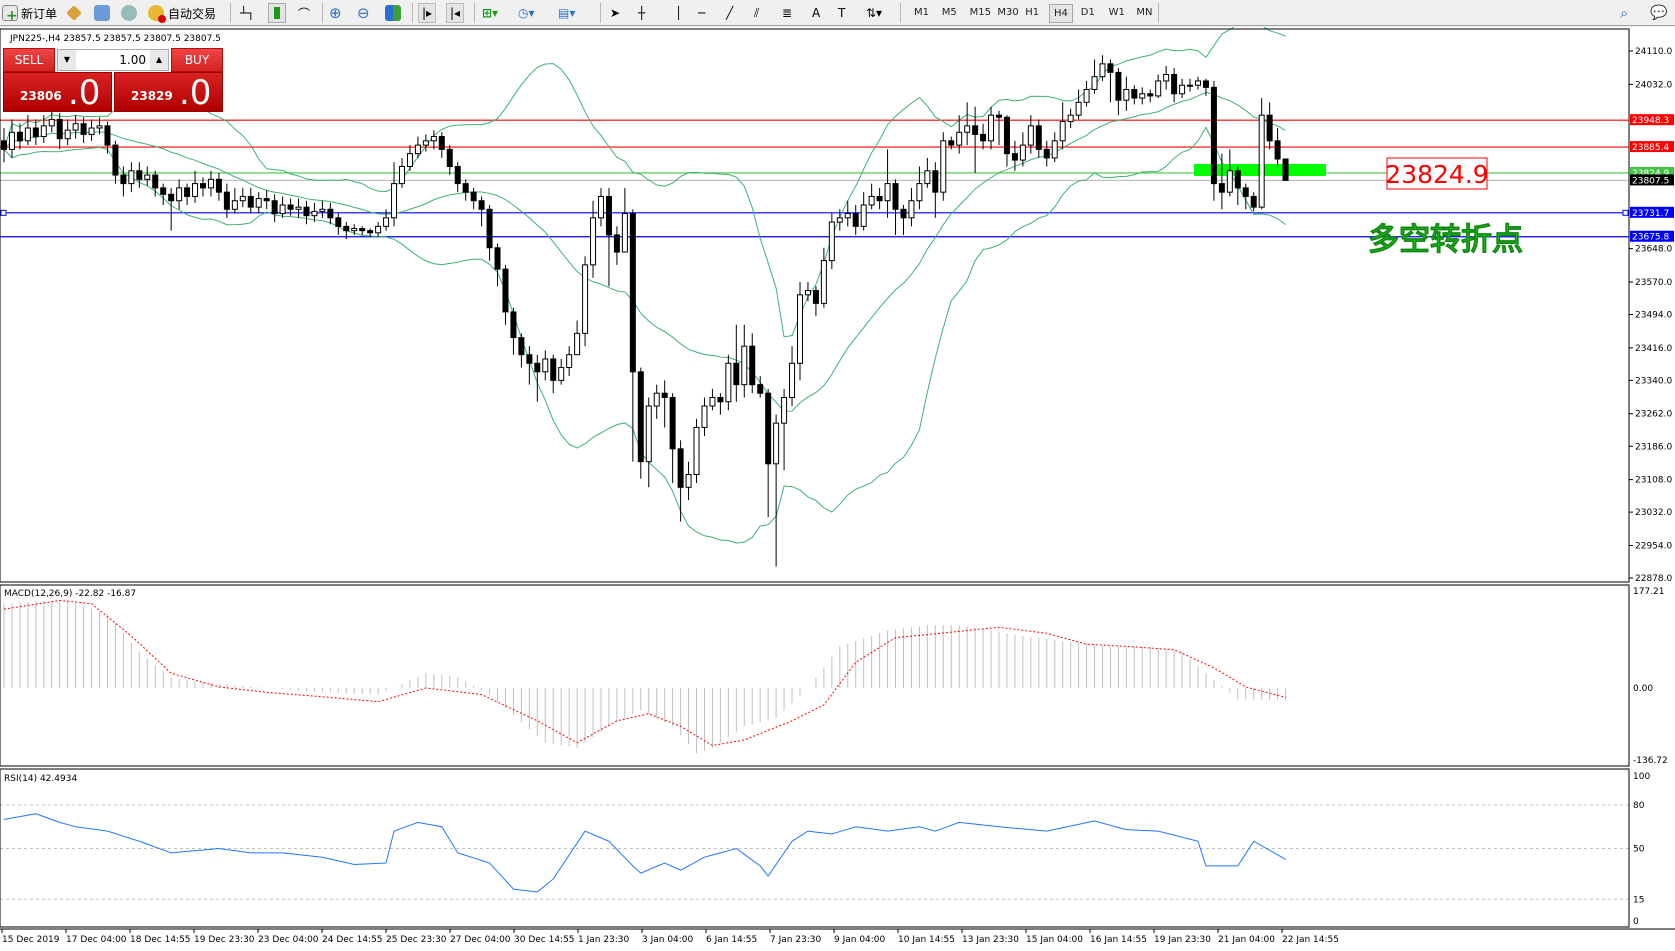 Image resolution: width=1675 pixels, height=951 pixels. Describe the element at coordinates (874, 13) in the screenshot. I see `arrows-icon: ⇅▾` at that location.